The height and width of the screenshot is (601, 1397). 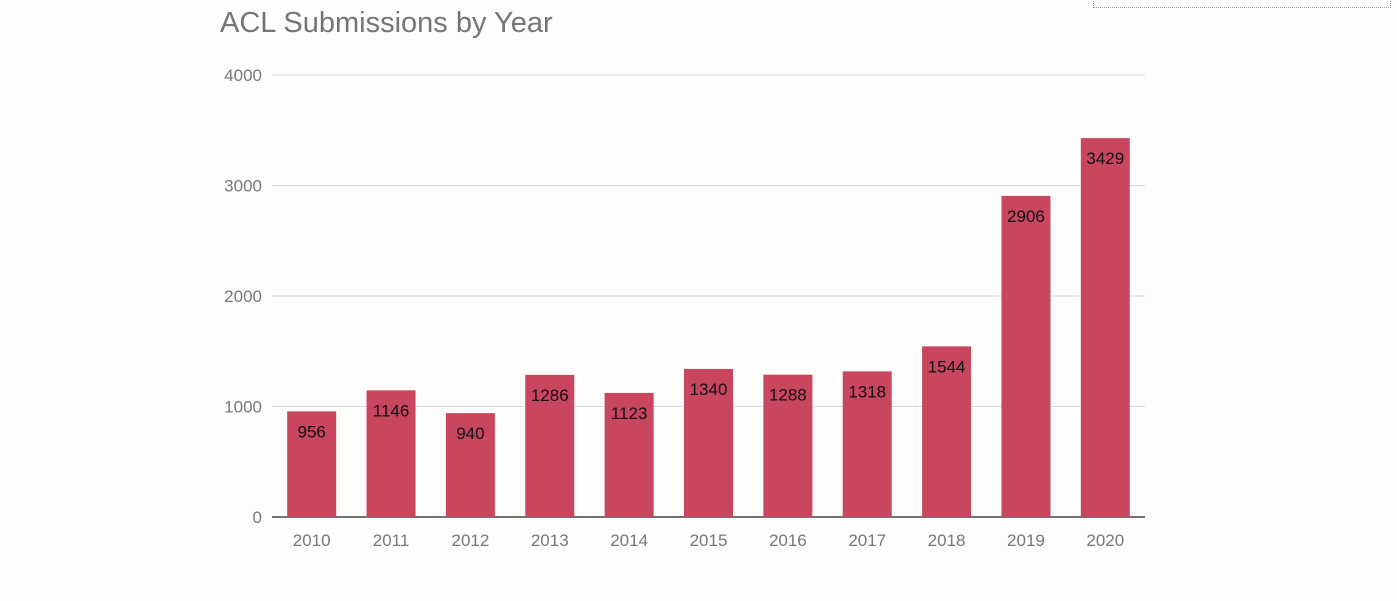 I want to click on bar-2019, so click(x=1026, y=356).